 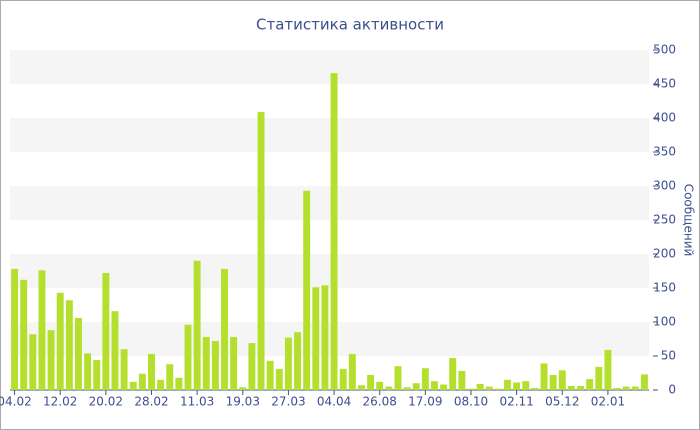 I want to click on y-tick-label: 200, so click(x=664, y=254).